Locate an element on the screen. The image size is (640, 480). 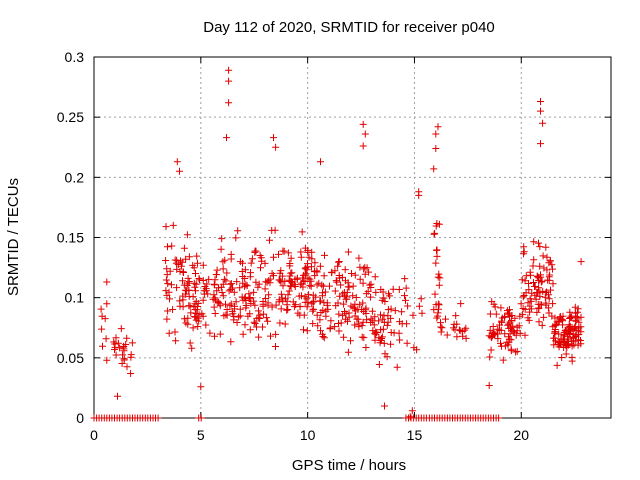
y-tick-label: 0.1 is located at coordinates (75, 298).